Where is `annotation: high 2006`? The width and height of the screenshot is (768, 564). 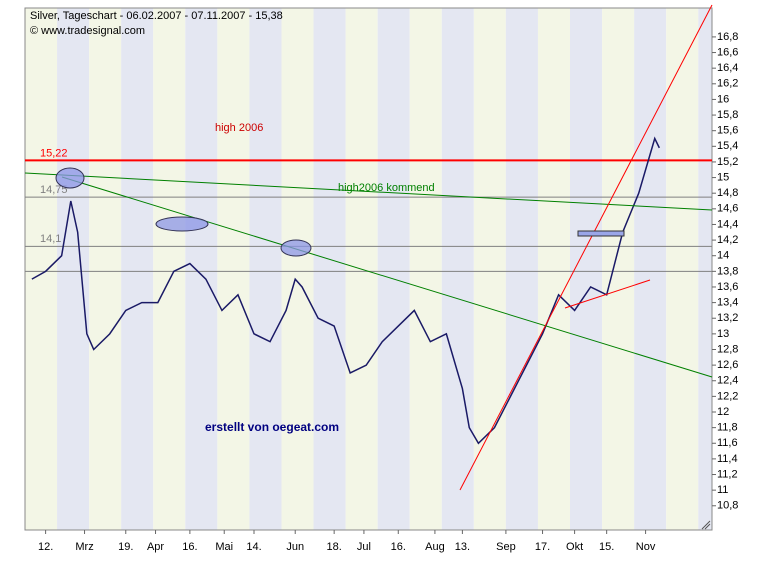
annotation: high 2006 is located at coordinates (239, 128).